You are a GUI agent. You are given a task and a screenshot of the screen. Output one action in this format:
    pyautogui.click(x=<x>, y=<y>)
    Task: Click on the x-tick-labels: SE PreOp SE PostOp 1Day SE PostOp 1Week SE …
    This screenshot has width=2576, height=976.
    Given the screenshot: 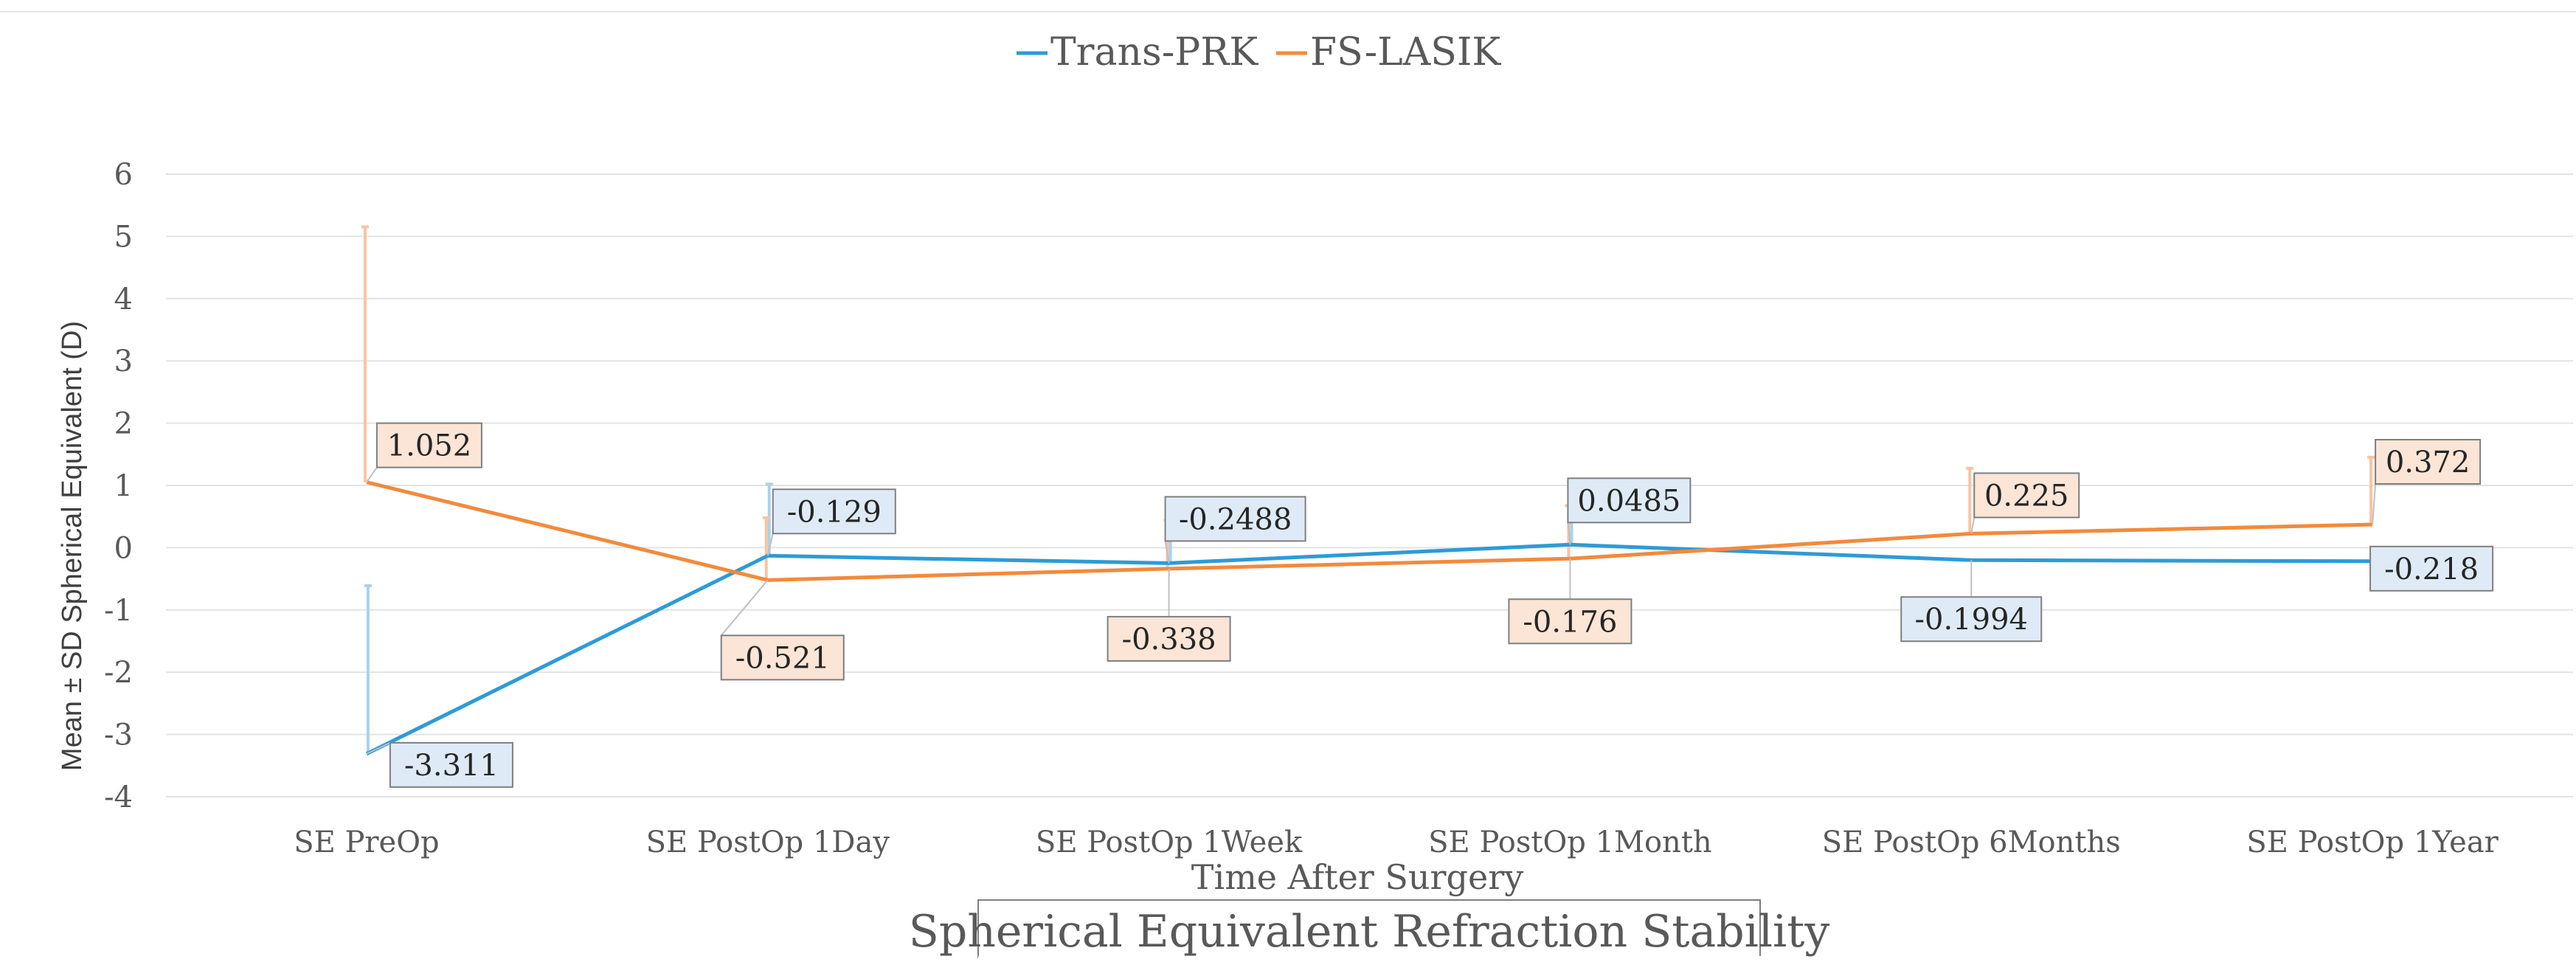 What is the action you would take?
    pyautogui.click(x=1397, y=843)
    